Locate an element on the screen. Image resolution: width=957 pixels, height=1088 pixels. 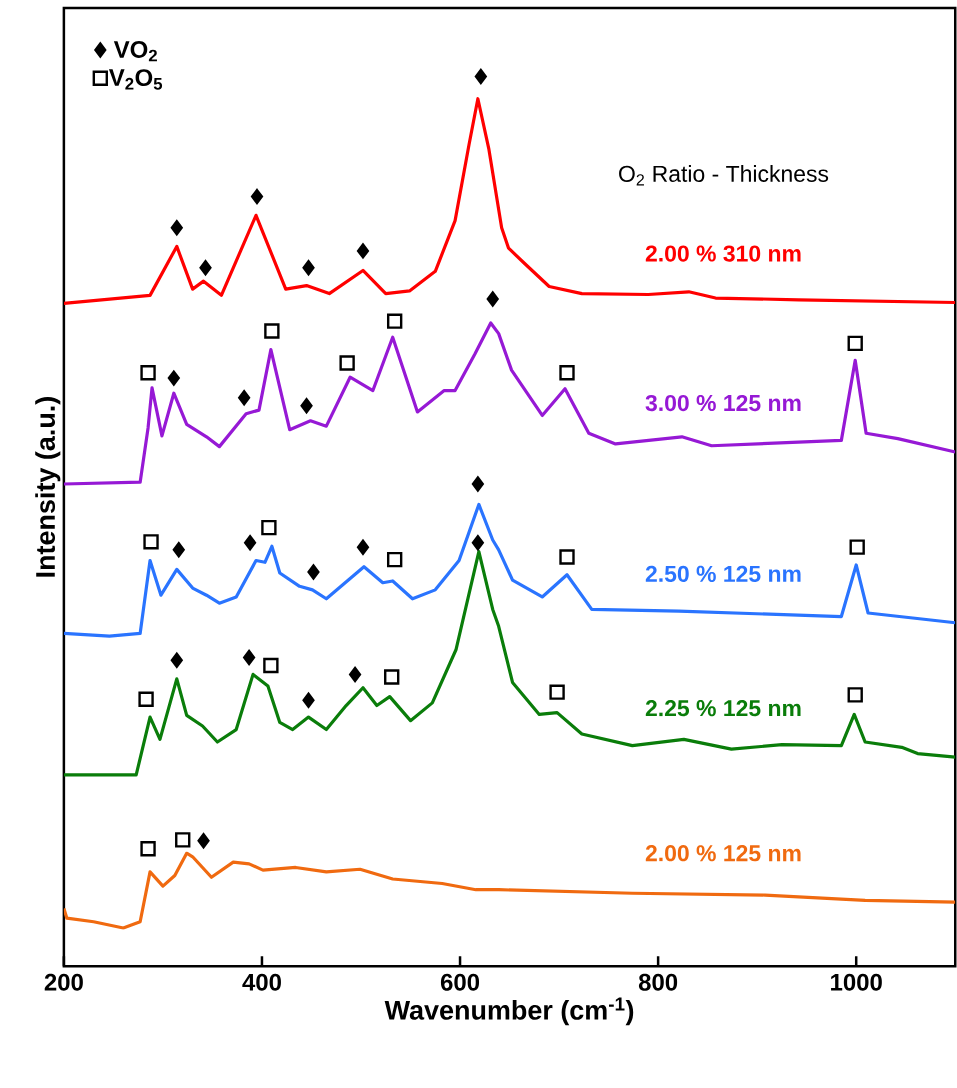
x-axis-title: Wavenumber (cm$^{-1}$) is located at coordinates (509, 1011).